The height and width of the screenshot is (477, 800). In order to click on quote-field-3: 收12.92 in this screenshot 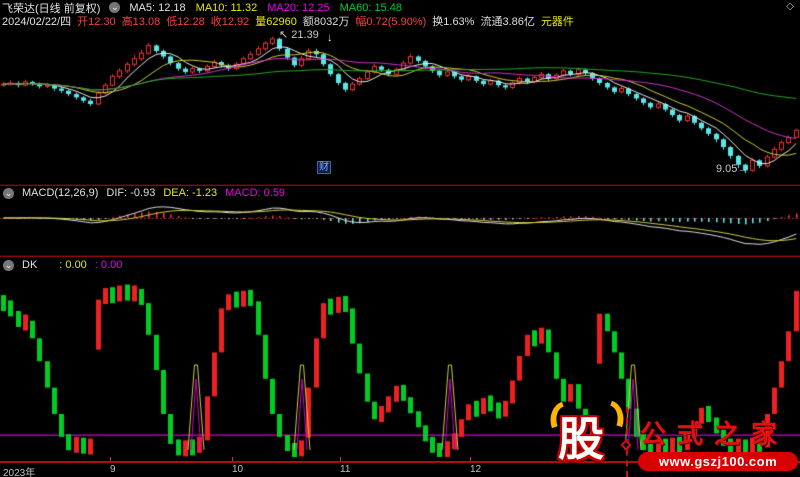, I will do `click(230, 21)`.